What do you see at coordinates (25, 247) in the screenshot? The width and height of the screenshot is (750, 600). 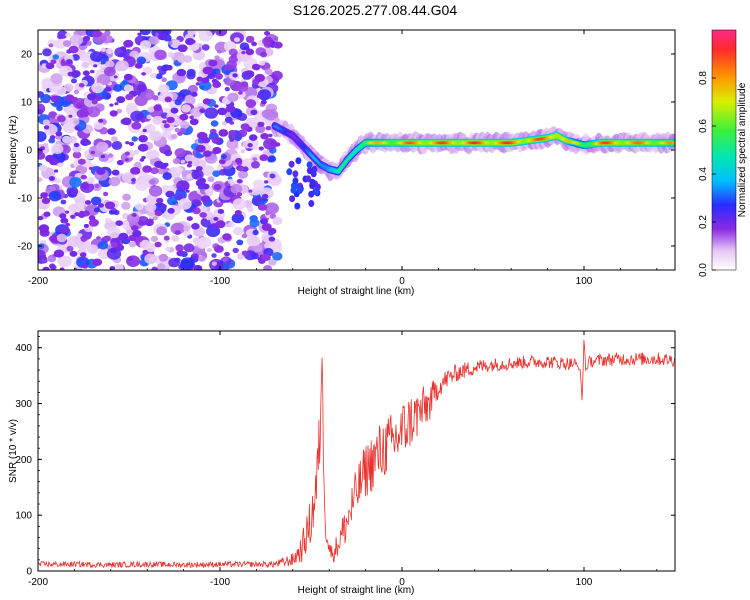 I see `y-tick-label: -20` at bounding box center [25, 247].